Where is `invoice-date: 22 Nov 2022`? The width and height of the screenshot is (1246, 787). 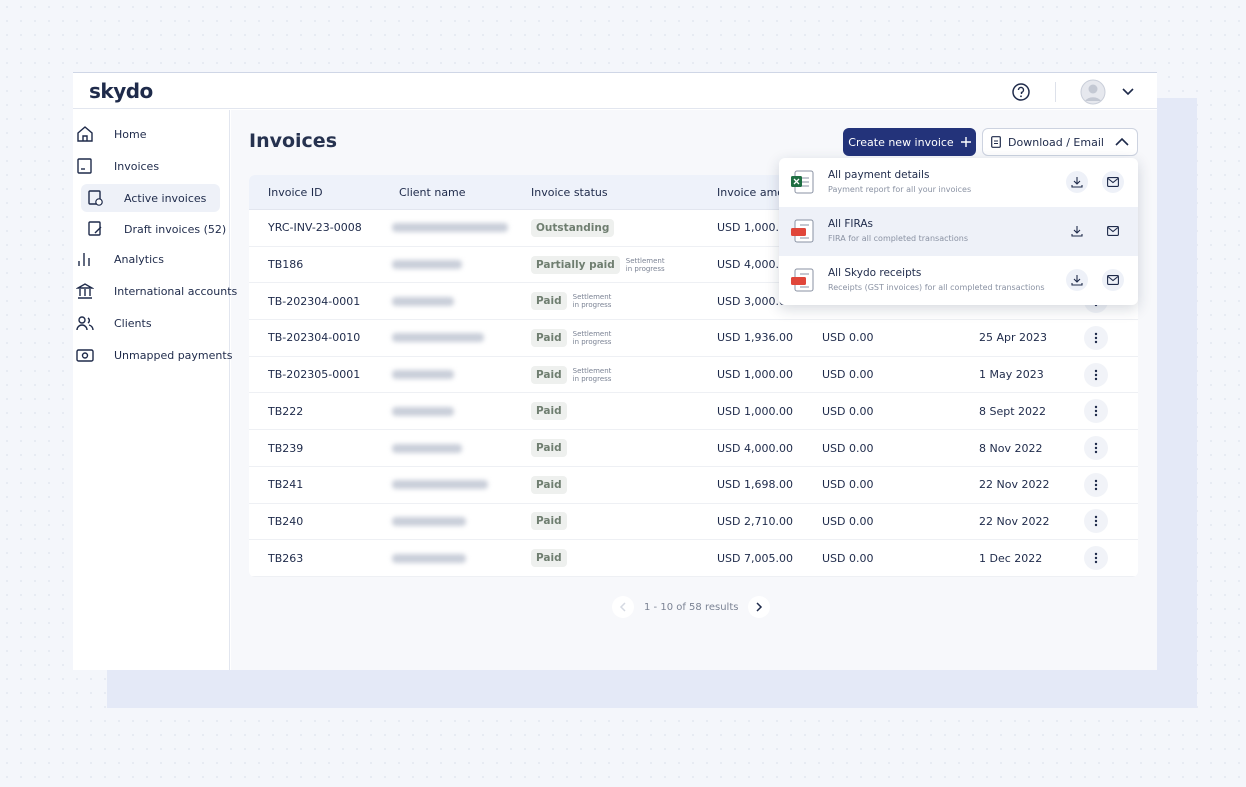 invoice-date: 22 Nov 2022 is located at coordinates (1014, 521).